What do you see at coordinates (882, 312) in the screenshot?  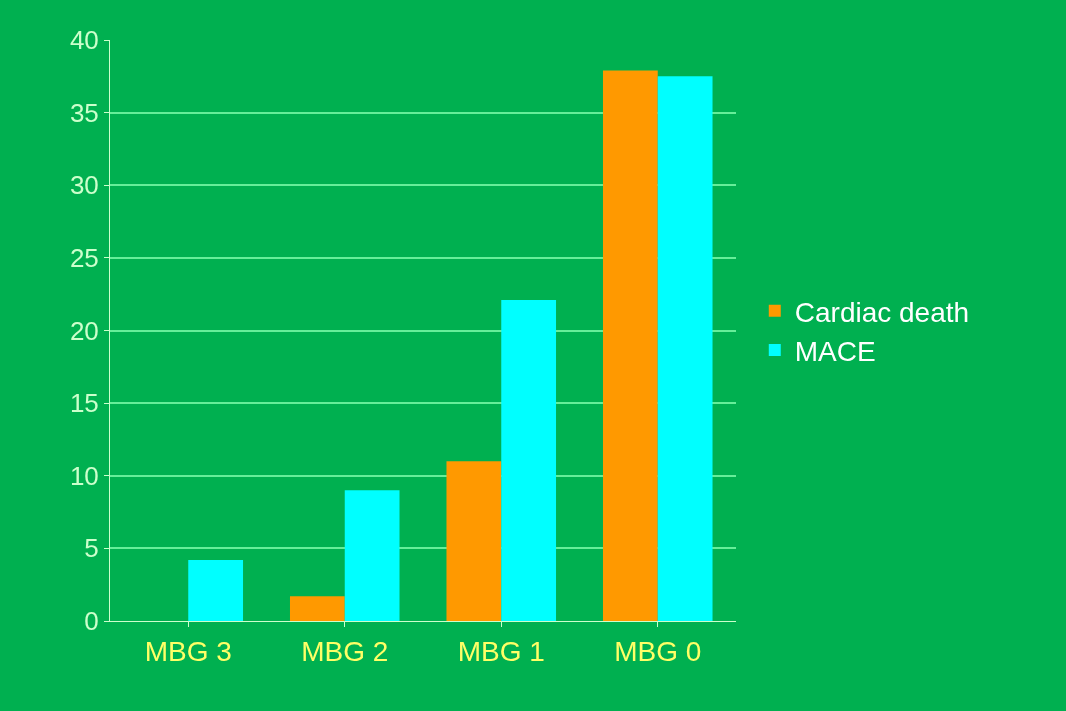 I see `legend-label: Cardiac death` at bounding box center [882, 312].